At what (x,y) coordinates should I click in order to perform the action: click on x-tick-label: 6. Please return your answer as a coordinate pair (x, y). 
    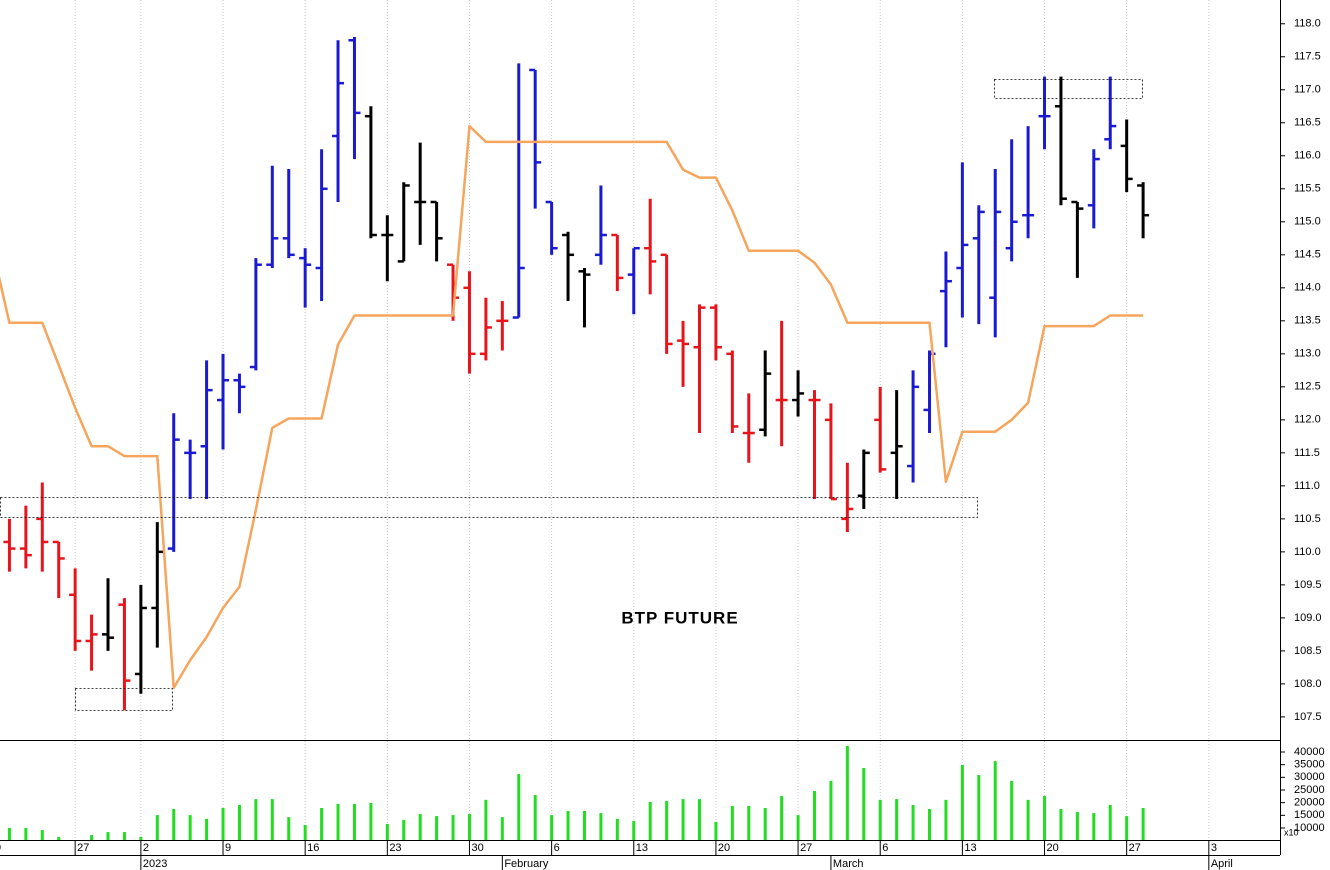
    Looking at the image, I should click on (557, 848).